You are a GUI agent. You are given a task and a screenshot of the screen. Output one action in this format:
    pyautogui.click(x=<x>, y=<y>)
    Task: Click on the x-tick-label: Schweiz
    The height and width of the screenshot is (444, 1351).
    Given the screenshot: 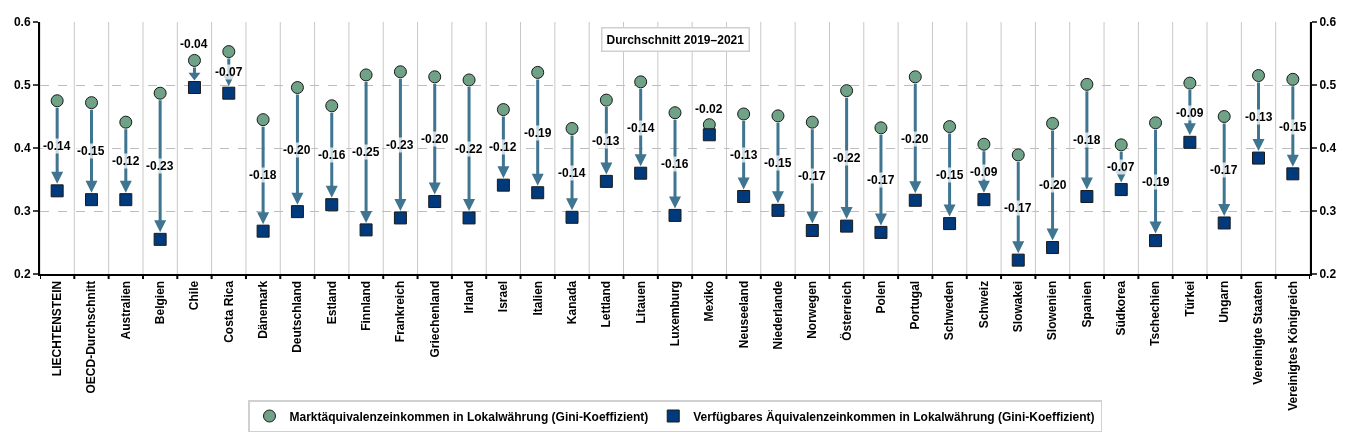 What is the action you would take?
    pyautogui.click(x=983, y=304)
    